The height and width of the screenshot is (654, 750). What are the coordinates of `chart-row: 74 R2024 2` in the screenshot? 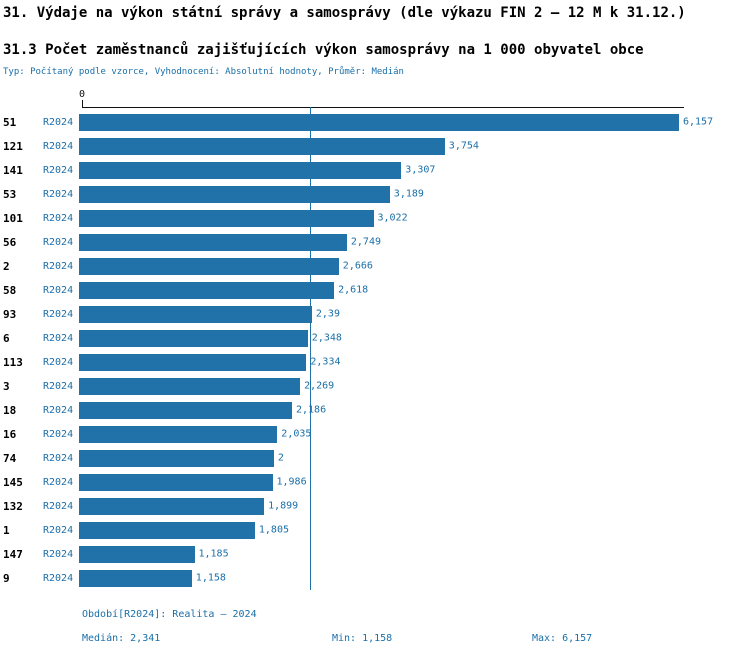 It's located at (375, 458).